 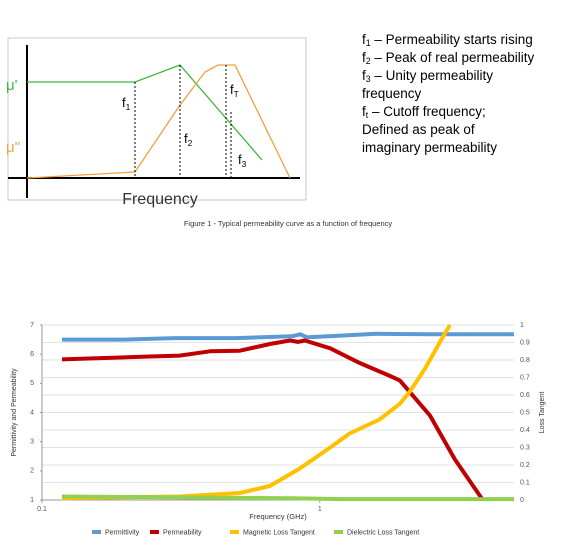 What do you see at coordinates (320, 509) in the screenshot?
I see `x-tick-label: 1` at bounding box center [320, 509].